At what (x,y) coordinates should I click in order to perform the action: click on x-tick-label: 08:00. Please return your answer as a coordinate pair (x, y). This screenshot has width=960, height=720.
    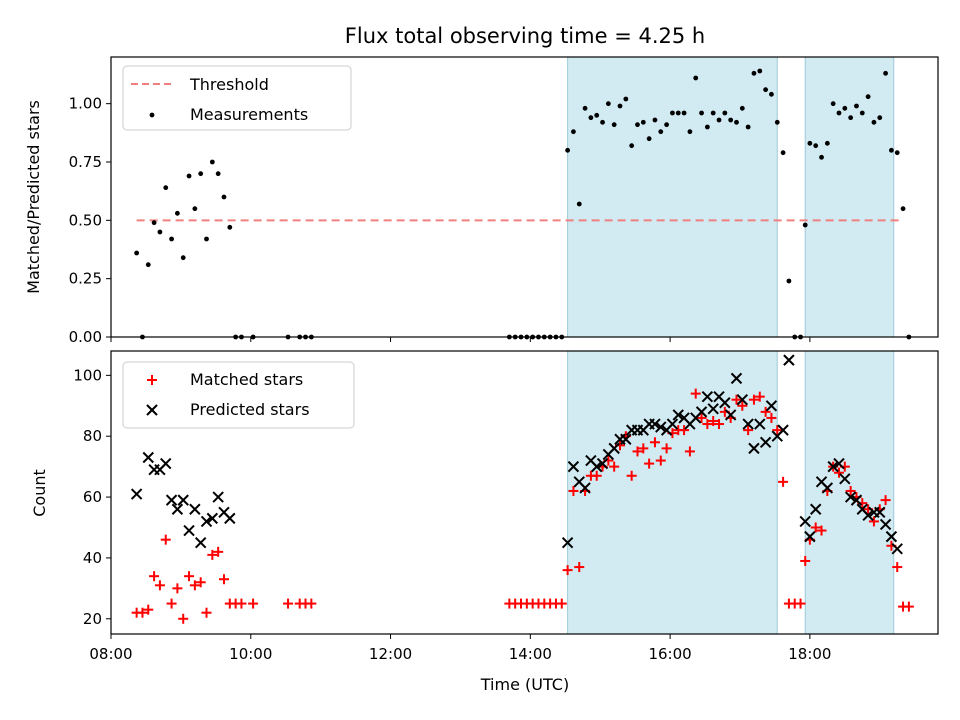
    Looking at the image, I should click on (110, 654).